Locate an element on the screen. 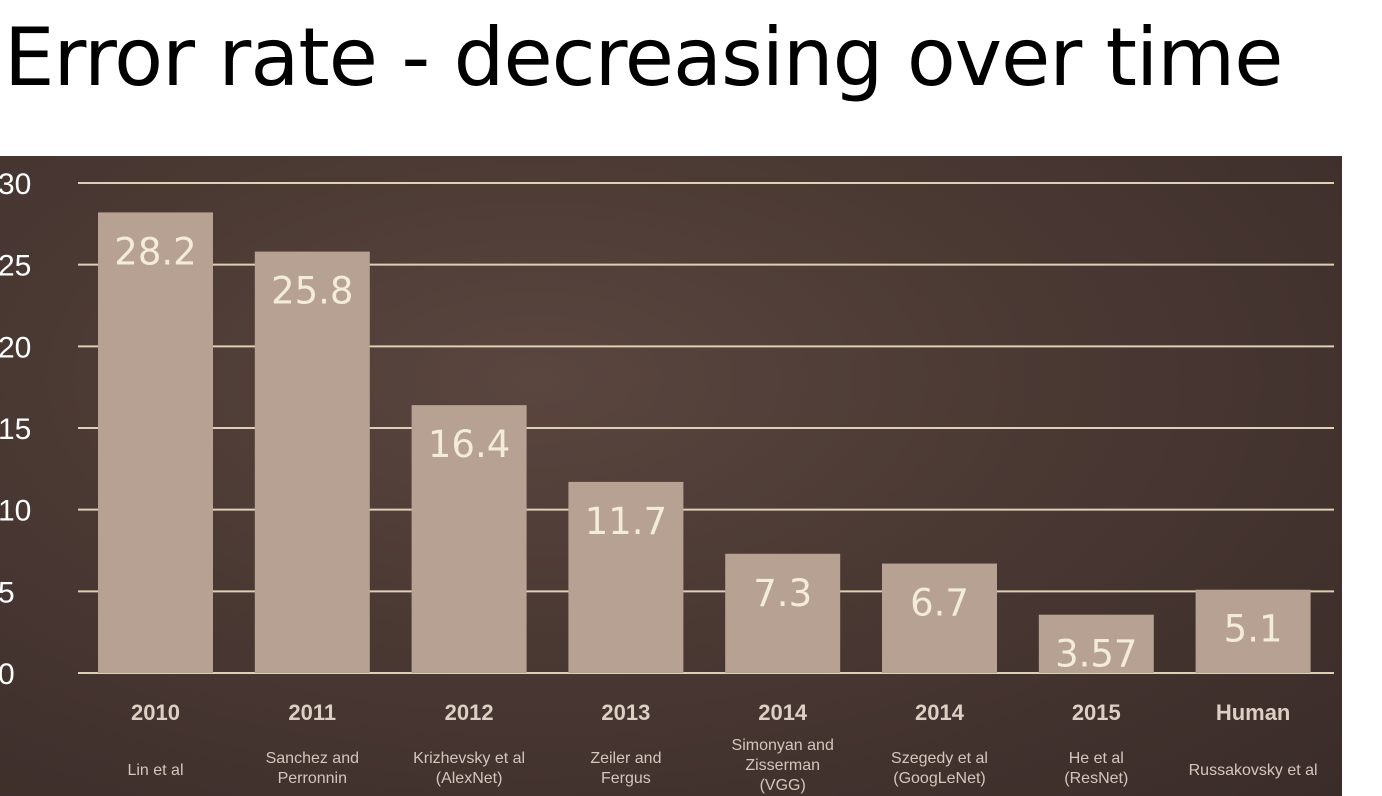 Image resolution: width=1382 pixels, height=796 pixels. x-category-label: 2013 is located at coordinates (625, 712).